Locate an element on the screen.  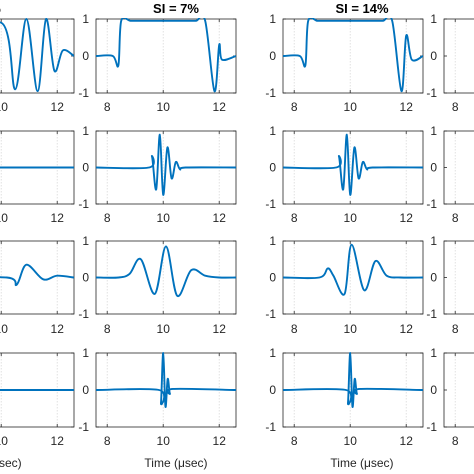
x-axis-label-col1-partial: sec) is located at coordinates (11, 463).